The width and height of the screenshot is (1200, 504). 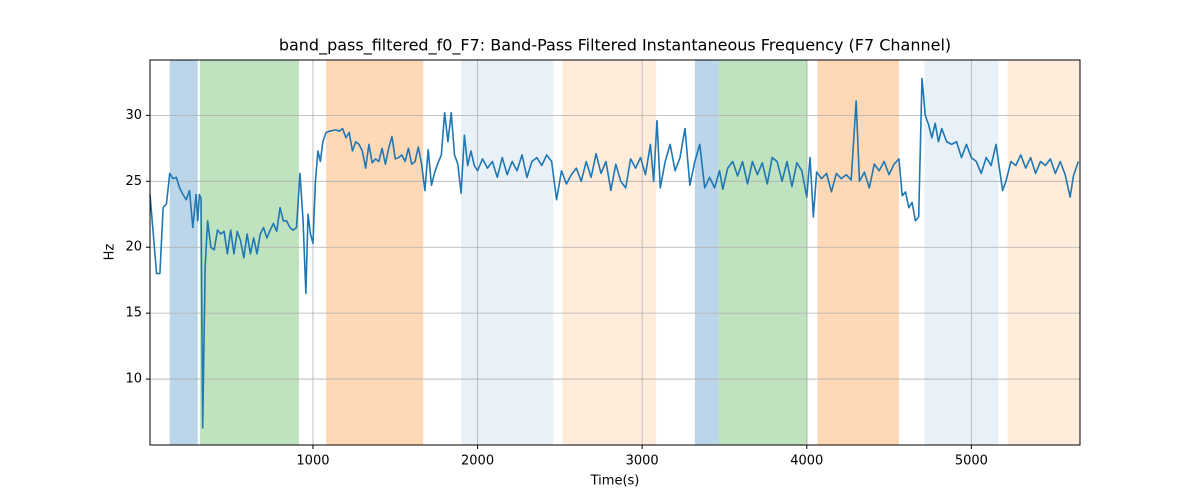 I want to click on x-tick-label: 4000, so click(x=806, y=461).